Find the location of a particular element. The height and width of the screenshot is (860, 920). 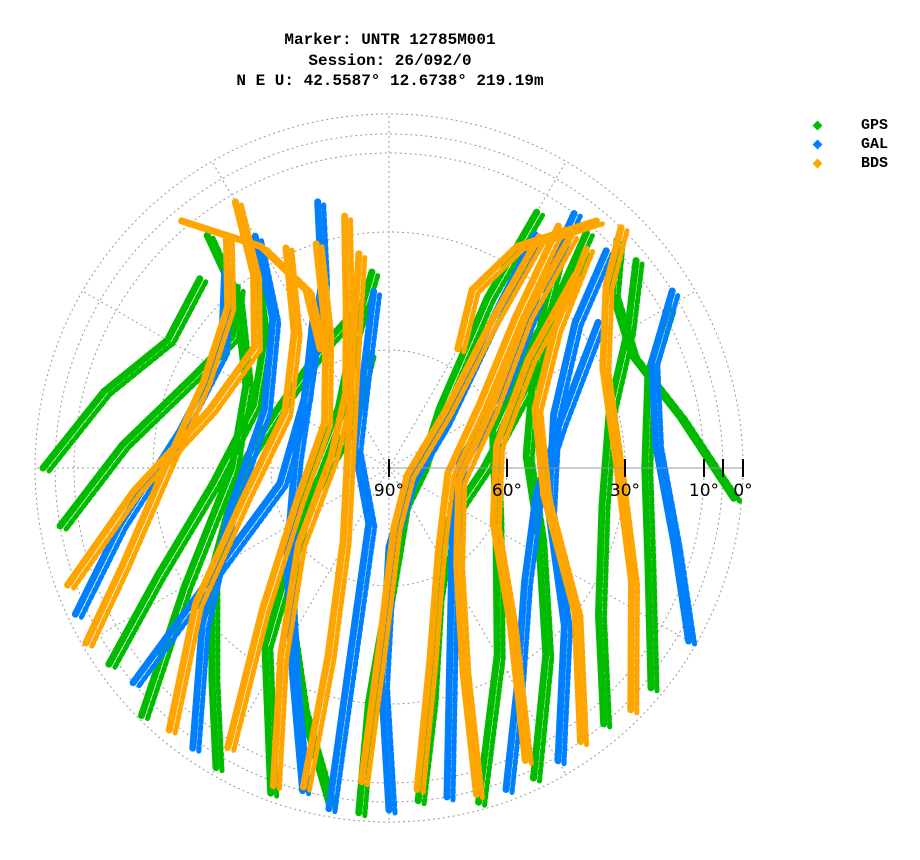

elevation-axis: 90° 60° 30° 10° 0° is located at coordinates (563, 480).